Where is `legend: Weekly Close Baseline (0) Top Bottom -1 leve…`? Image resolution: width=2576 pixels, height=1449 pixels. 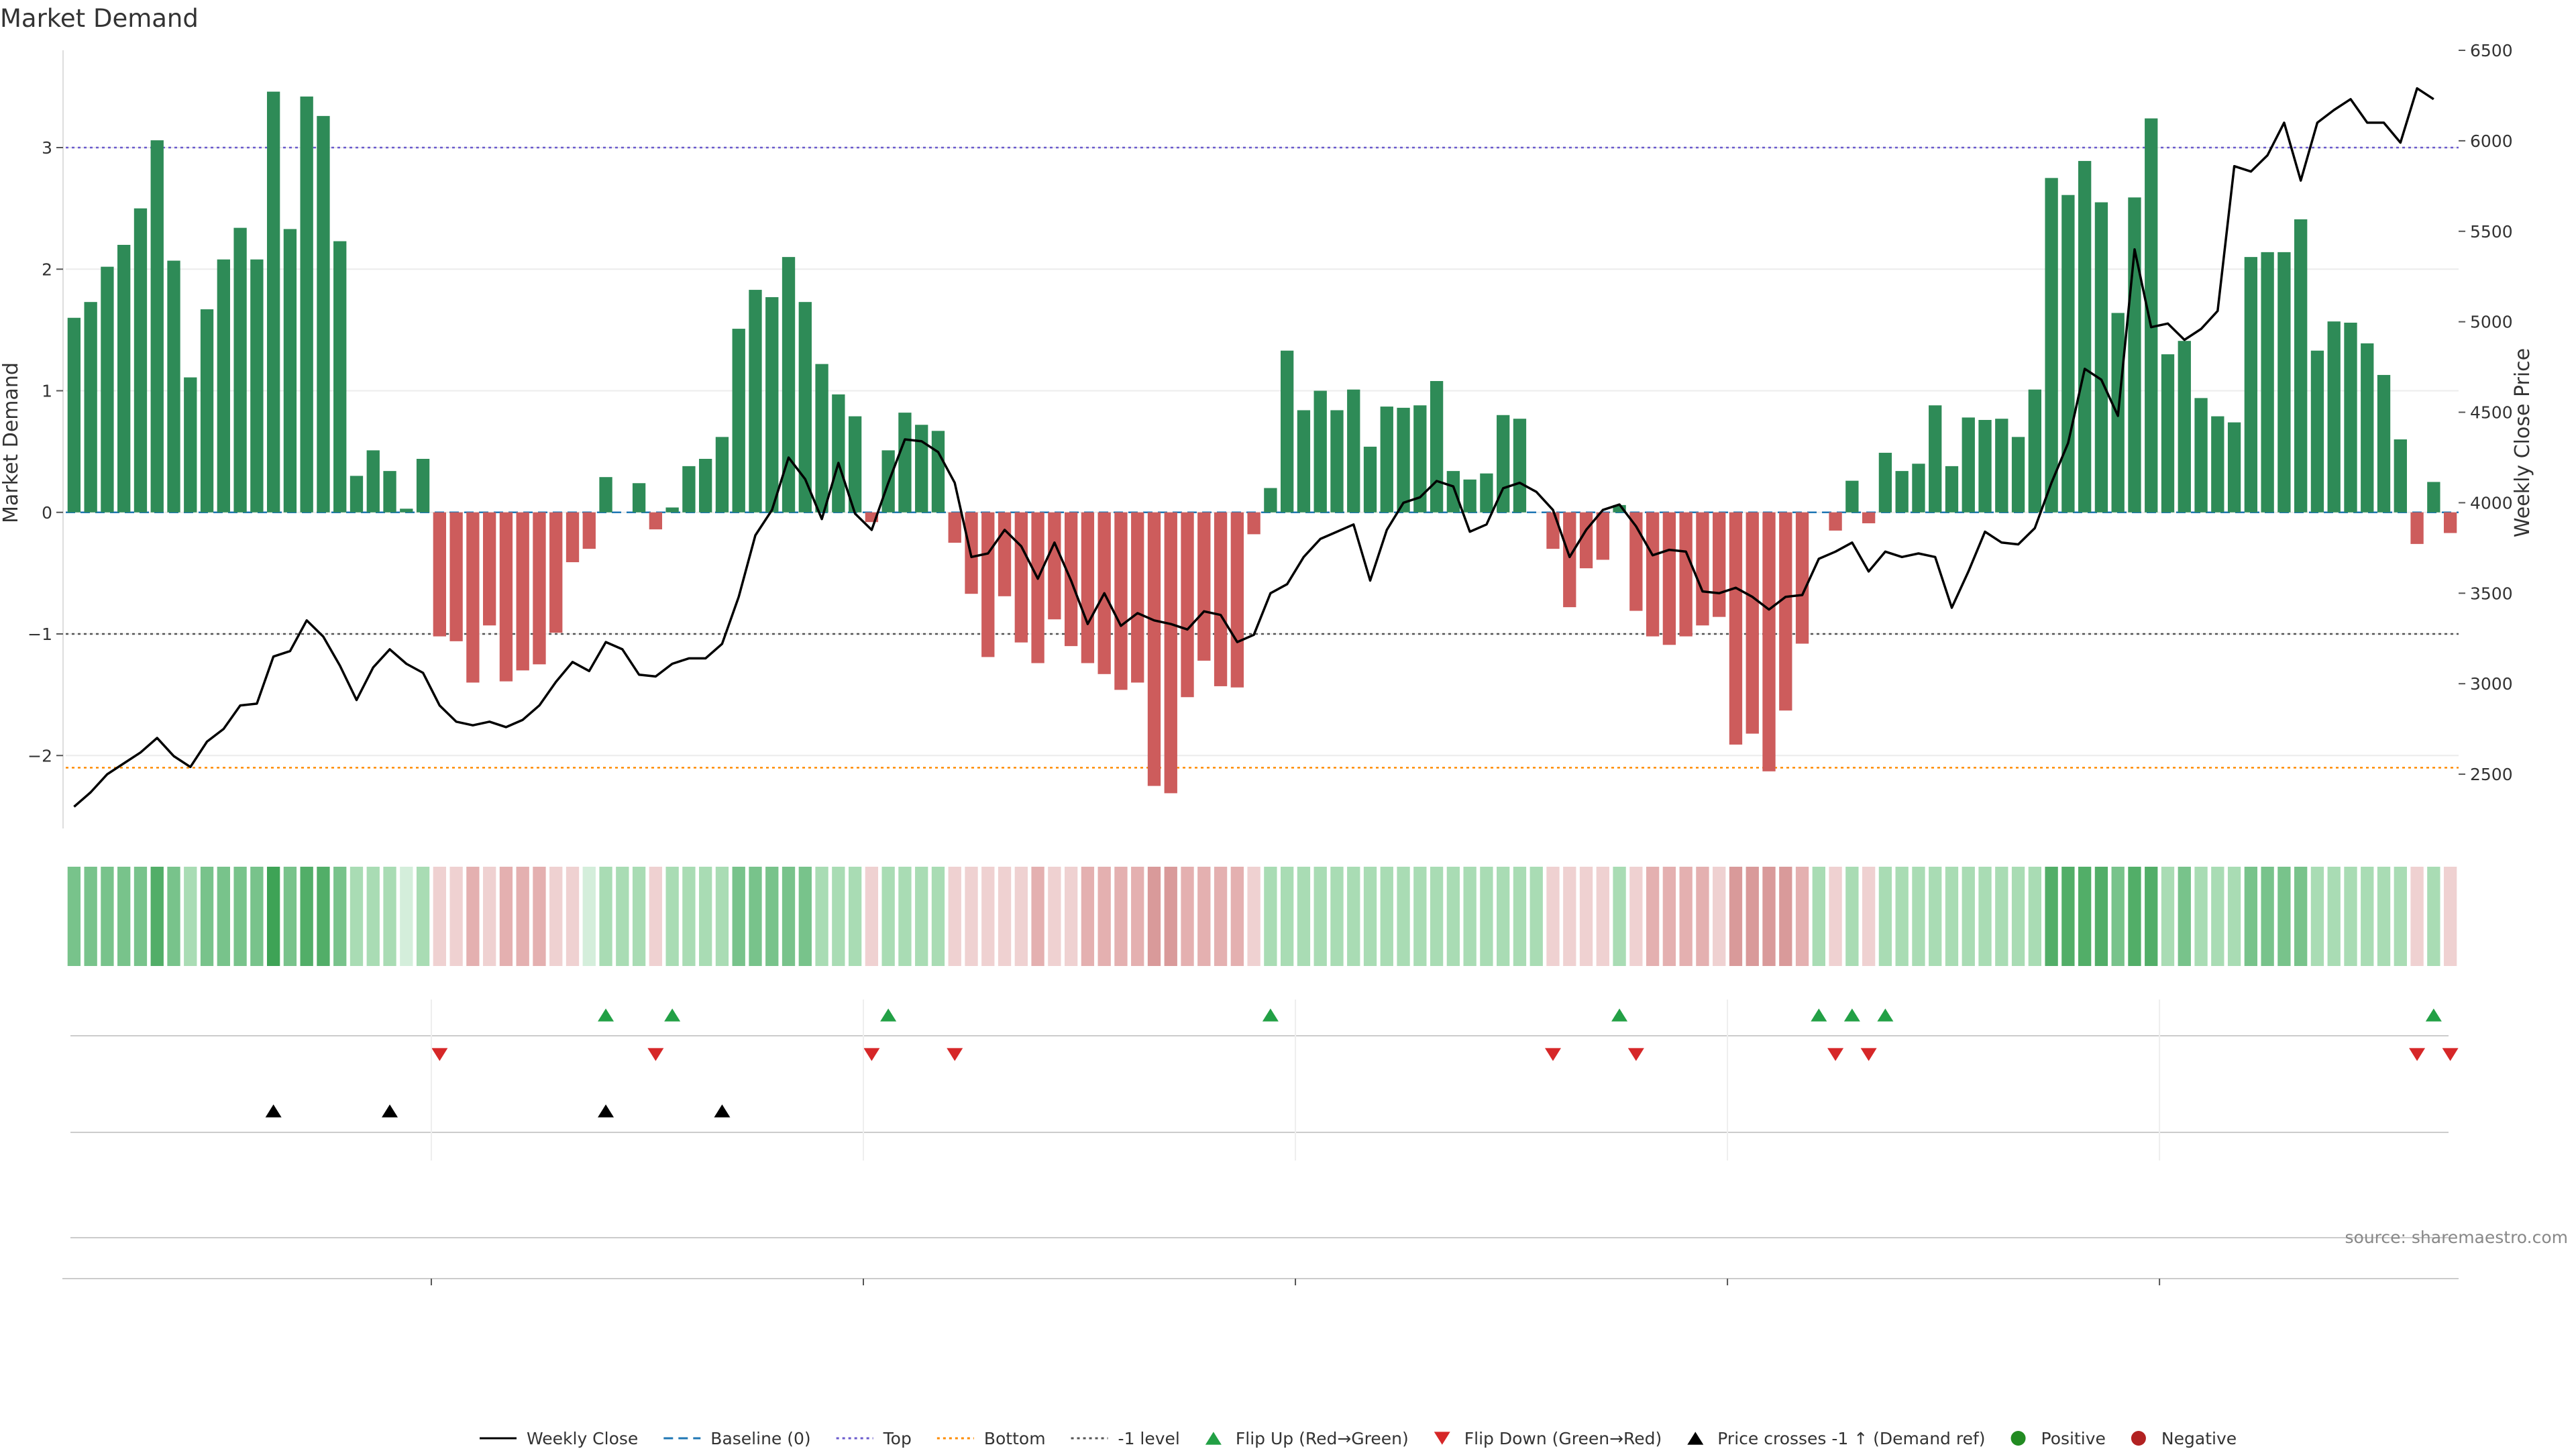
legend: Weekly Close Baseline (0) Top Bottom -1 leve… is located at coordinates (1358, 1438).